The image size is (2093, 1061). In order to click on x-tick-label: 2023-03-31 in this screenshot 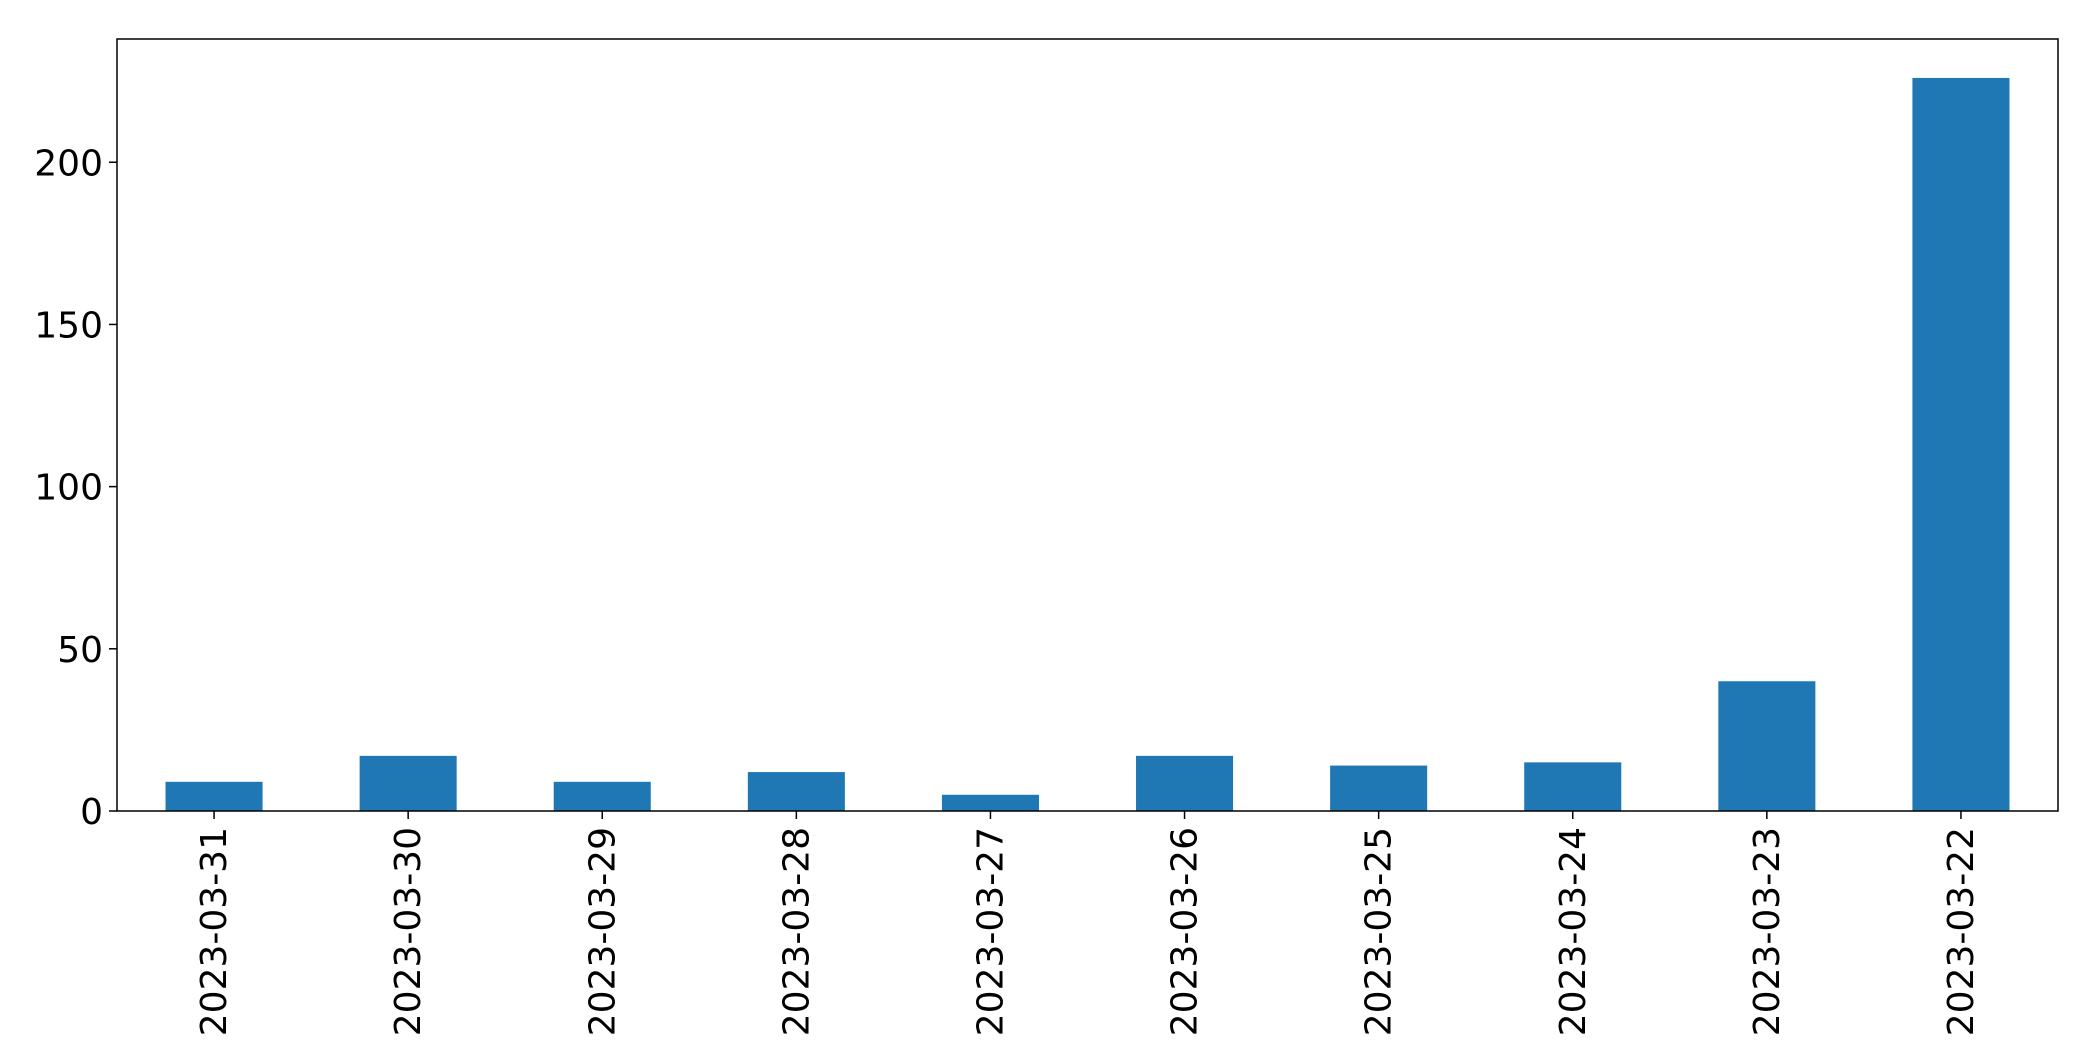, I will do `click(214, 931)`.